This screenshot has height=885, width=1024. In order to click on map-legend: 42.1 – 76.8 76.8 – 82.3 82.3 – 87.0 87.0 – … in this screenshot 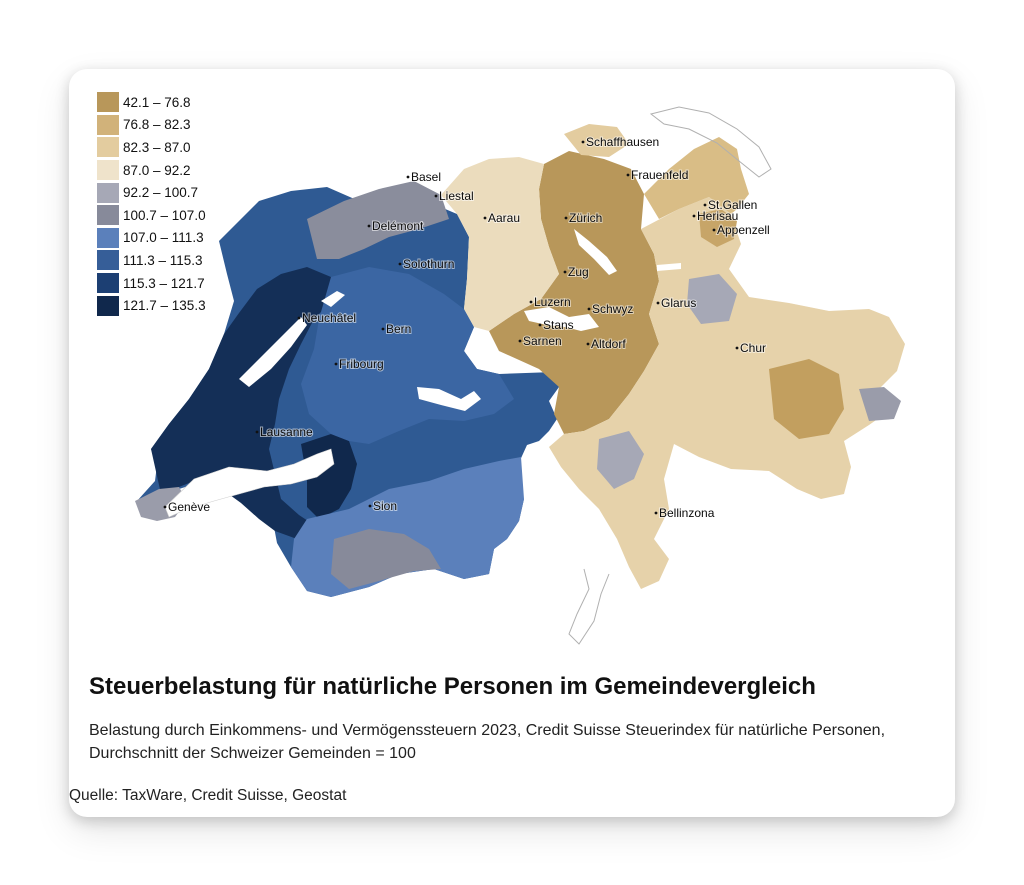, I will do `click(151, 204)`.